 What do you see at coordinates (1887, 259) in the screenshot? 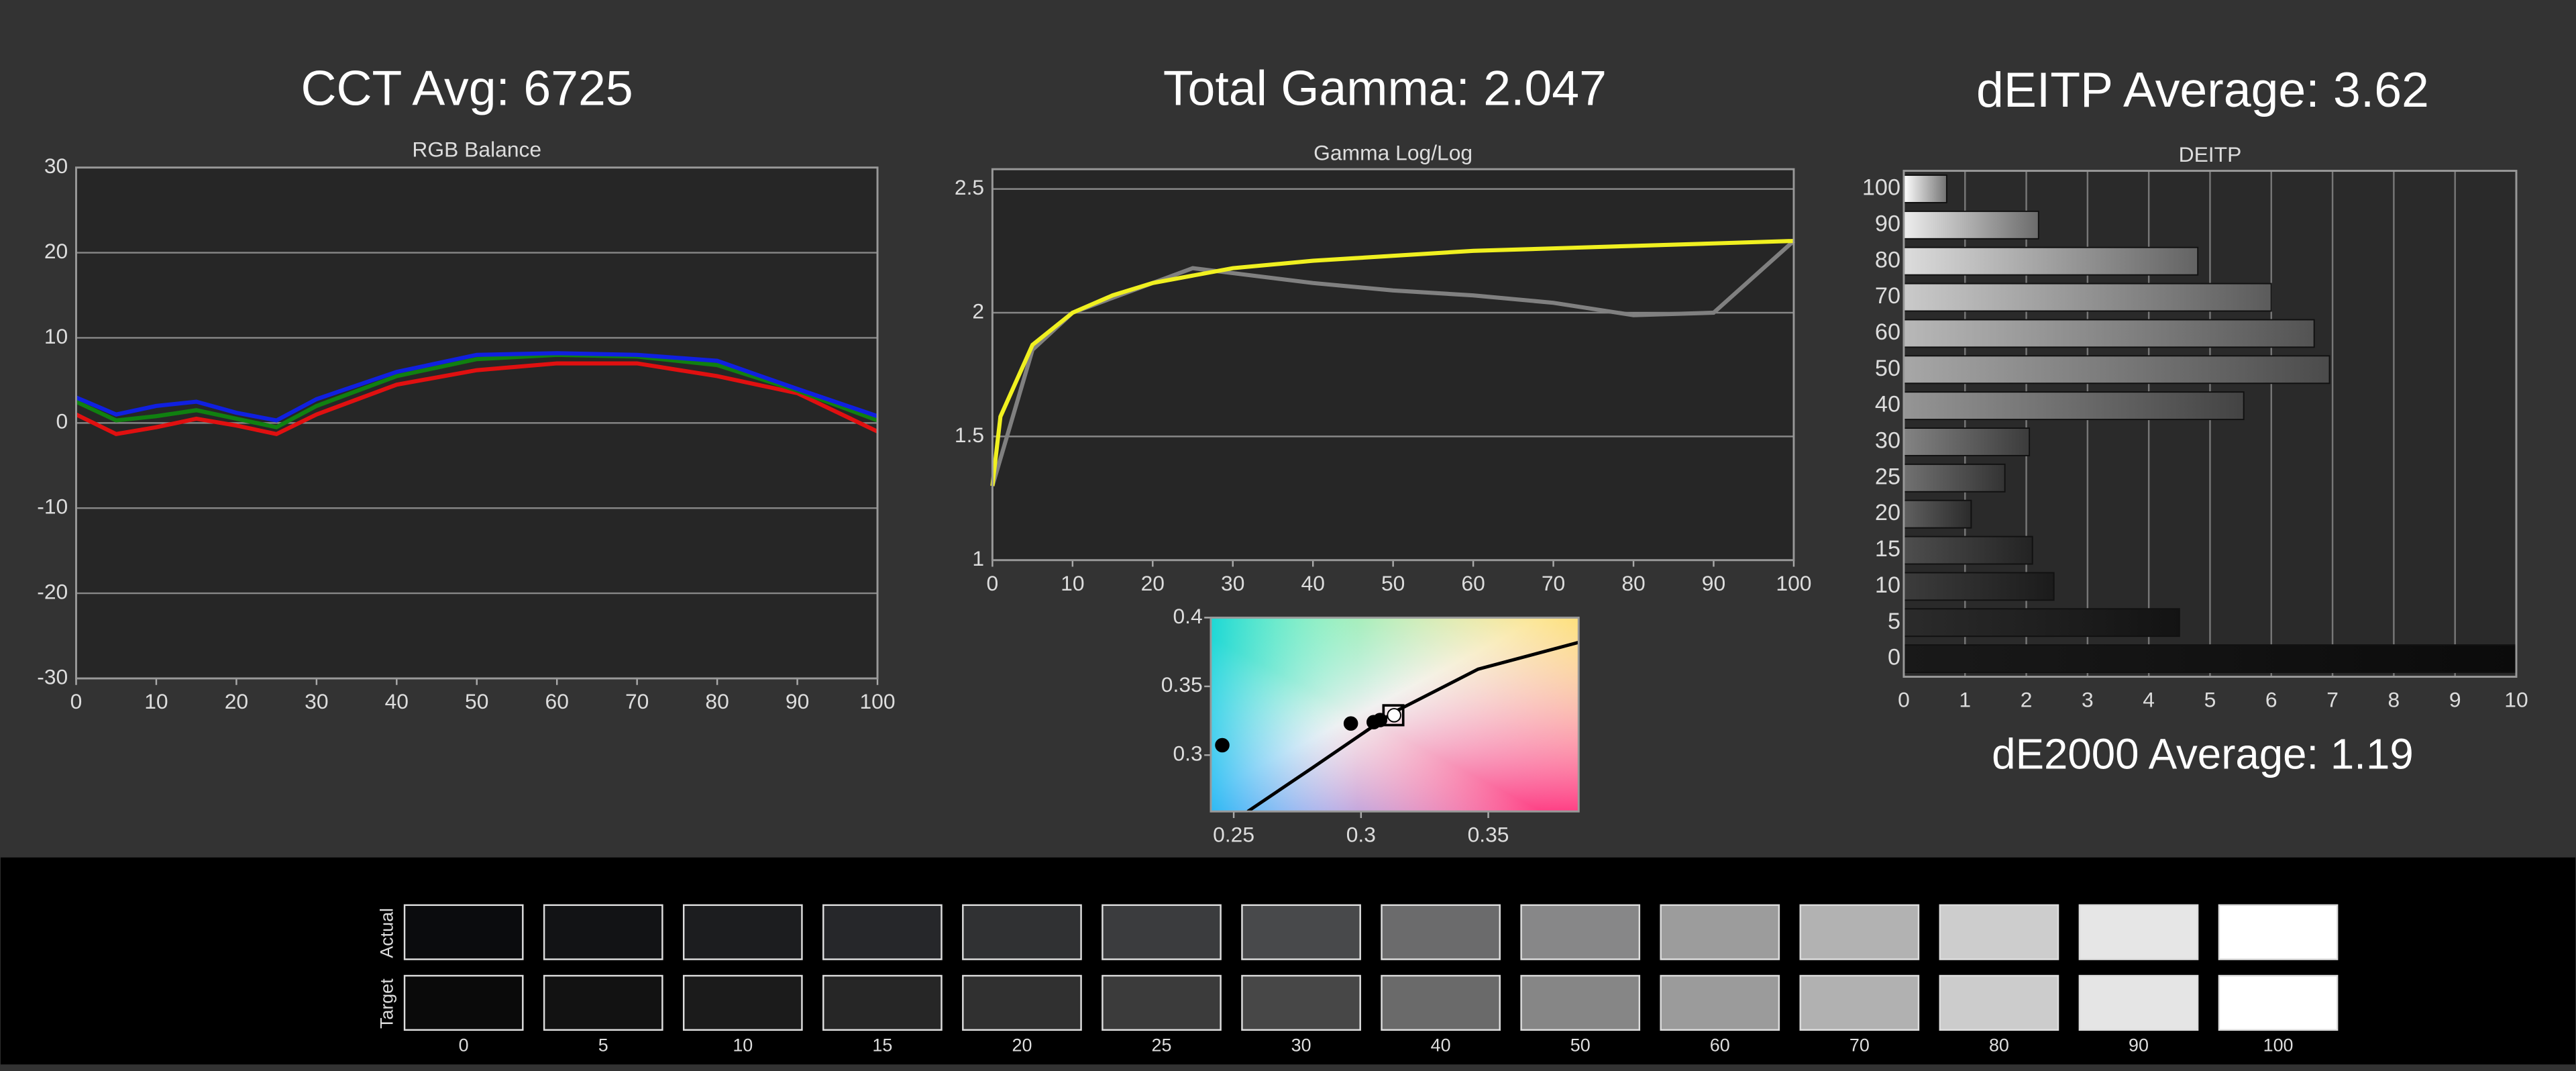
I see `category-label: 80` at bounding box center [1887, 259].